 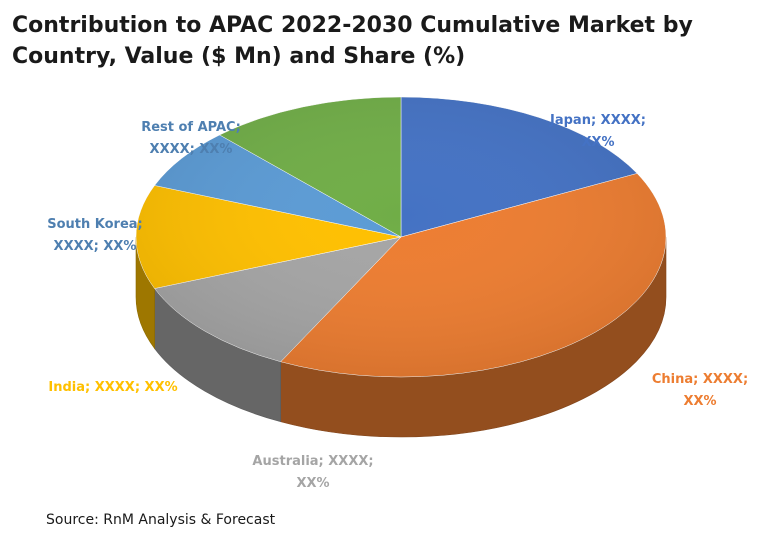 I want to click on data-label-india: India; XXXX; XX%, so click(x=112, y=387).